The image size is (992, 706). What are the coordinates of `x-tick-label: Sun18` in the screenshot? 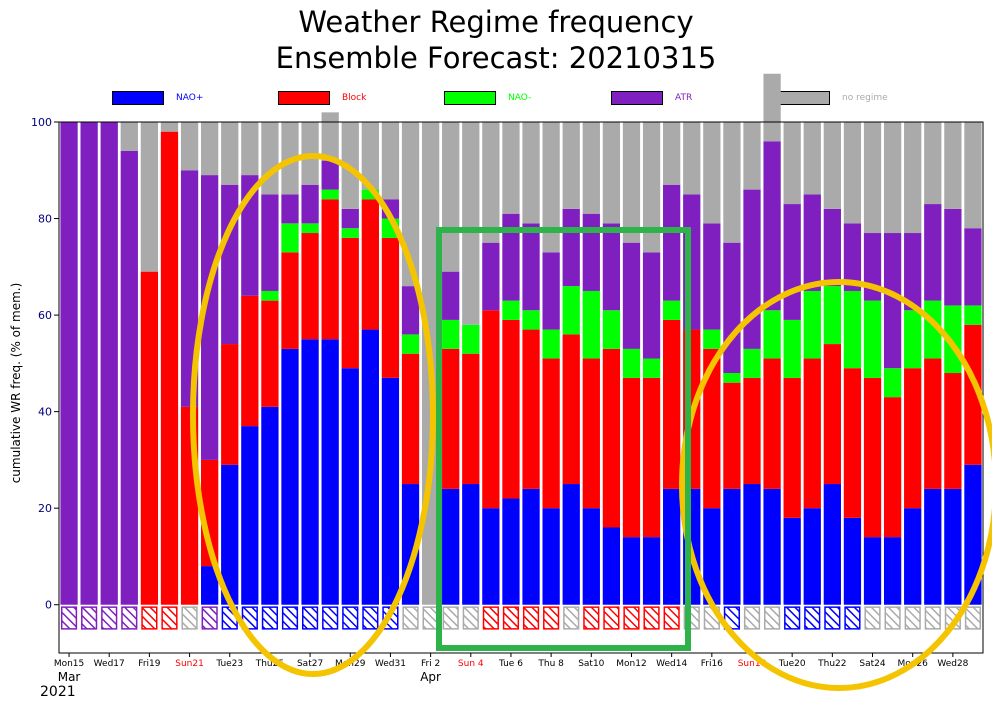 It's located at (752, 664).